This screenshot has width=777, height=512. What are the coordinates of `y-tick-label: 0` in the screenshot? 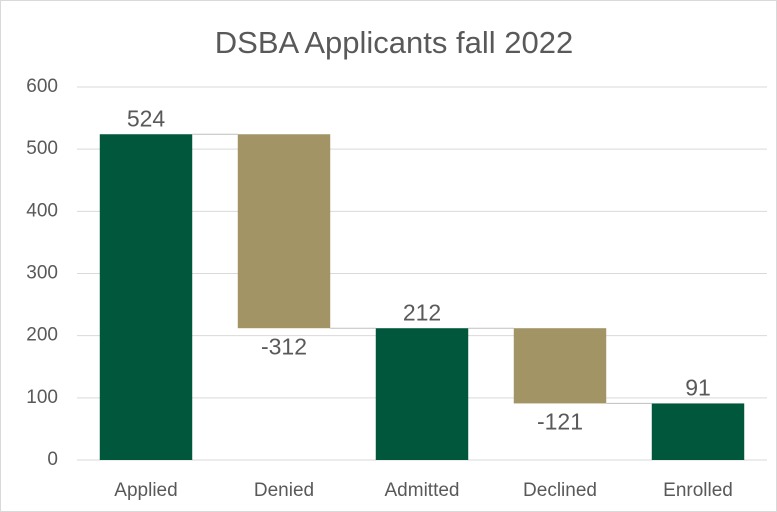 It's located at (52, 459).